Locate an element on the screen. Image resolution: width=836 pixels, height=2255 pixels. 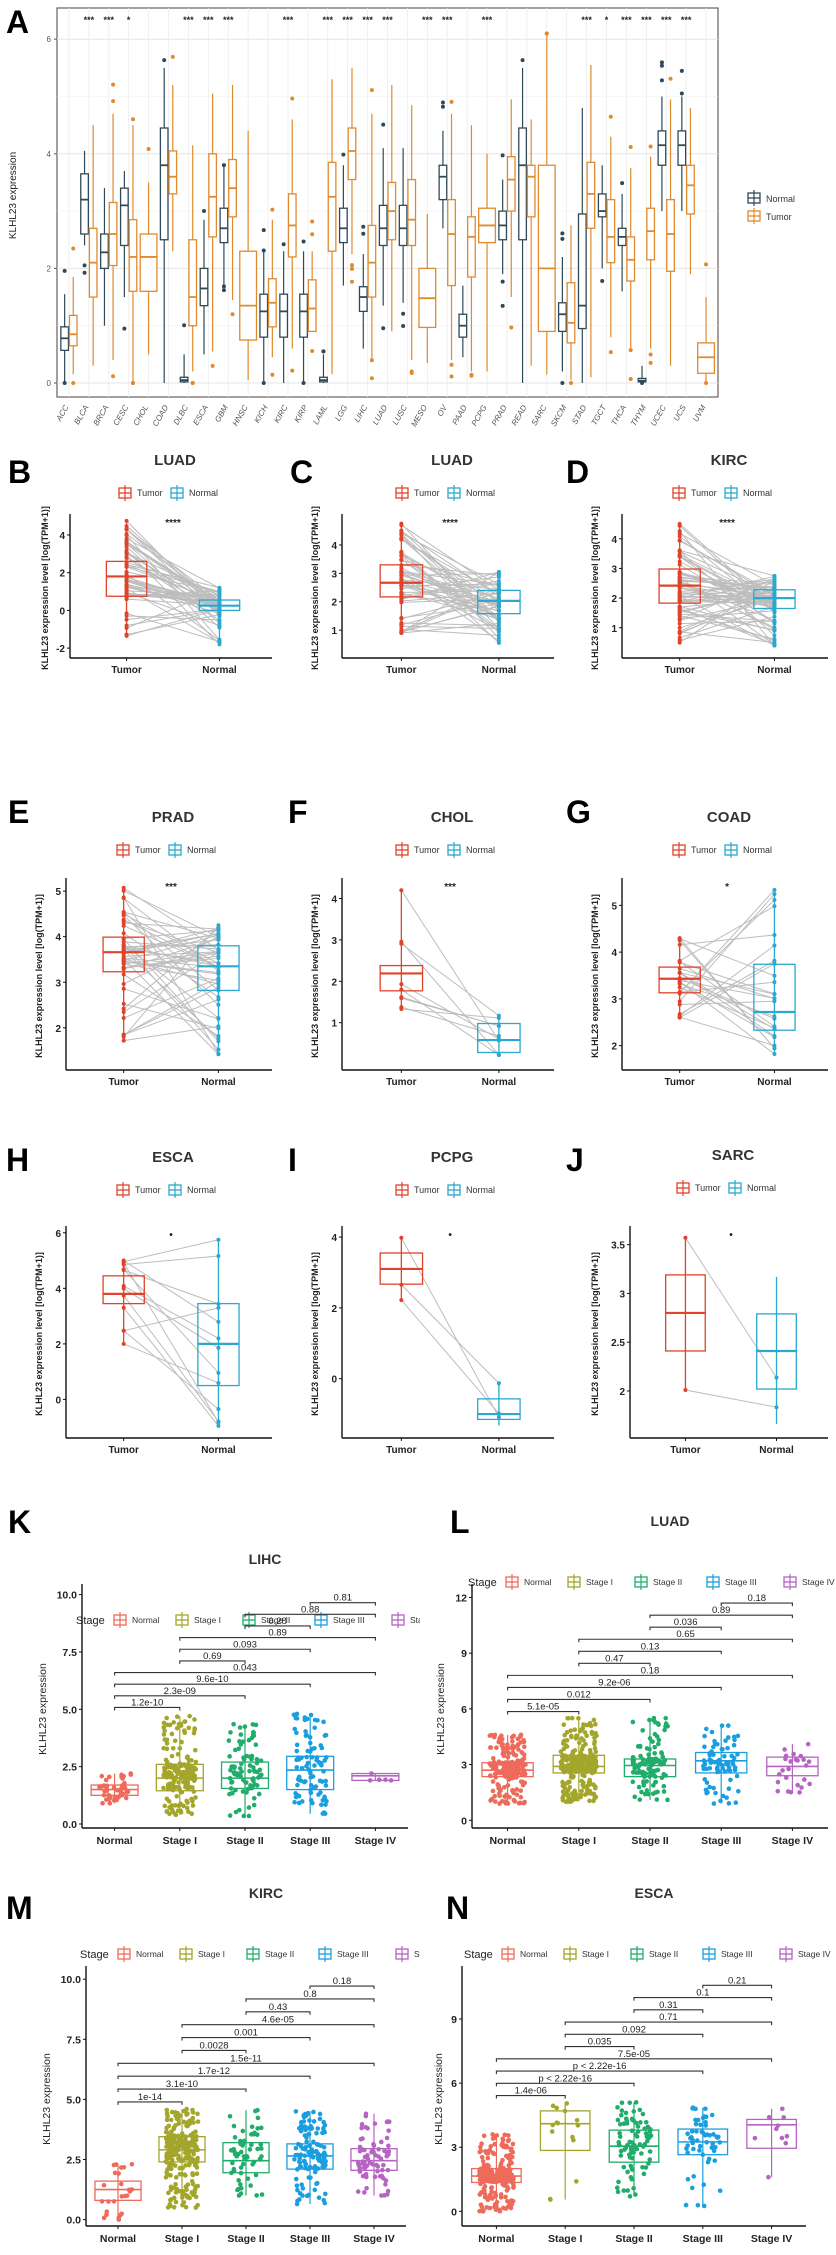
significance-label: **** is located at coordinates (450, 523).